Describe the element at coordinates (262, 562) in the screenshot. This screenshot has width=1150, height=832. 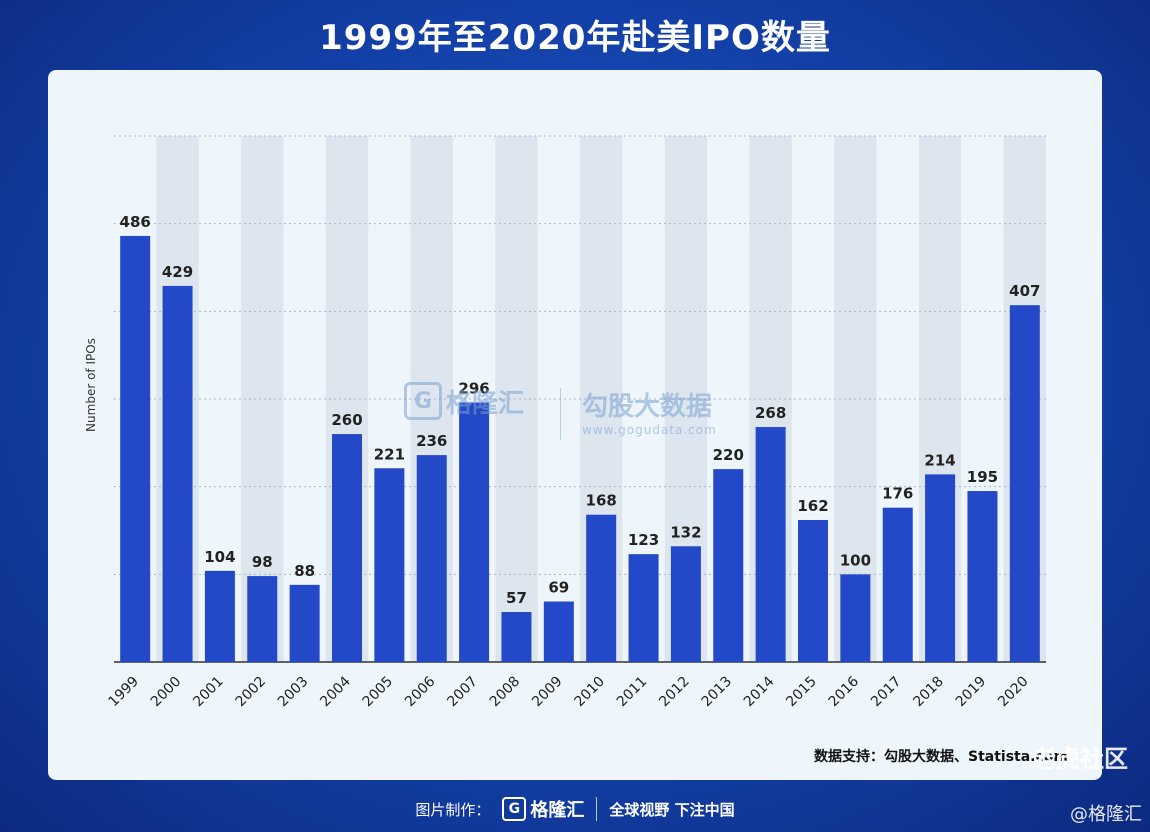
I see `data-label-2002: 98` at that location.